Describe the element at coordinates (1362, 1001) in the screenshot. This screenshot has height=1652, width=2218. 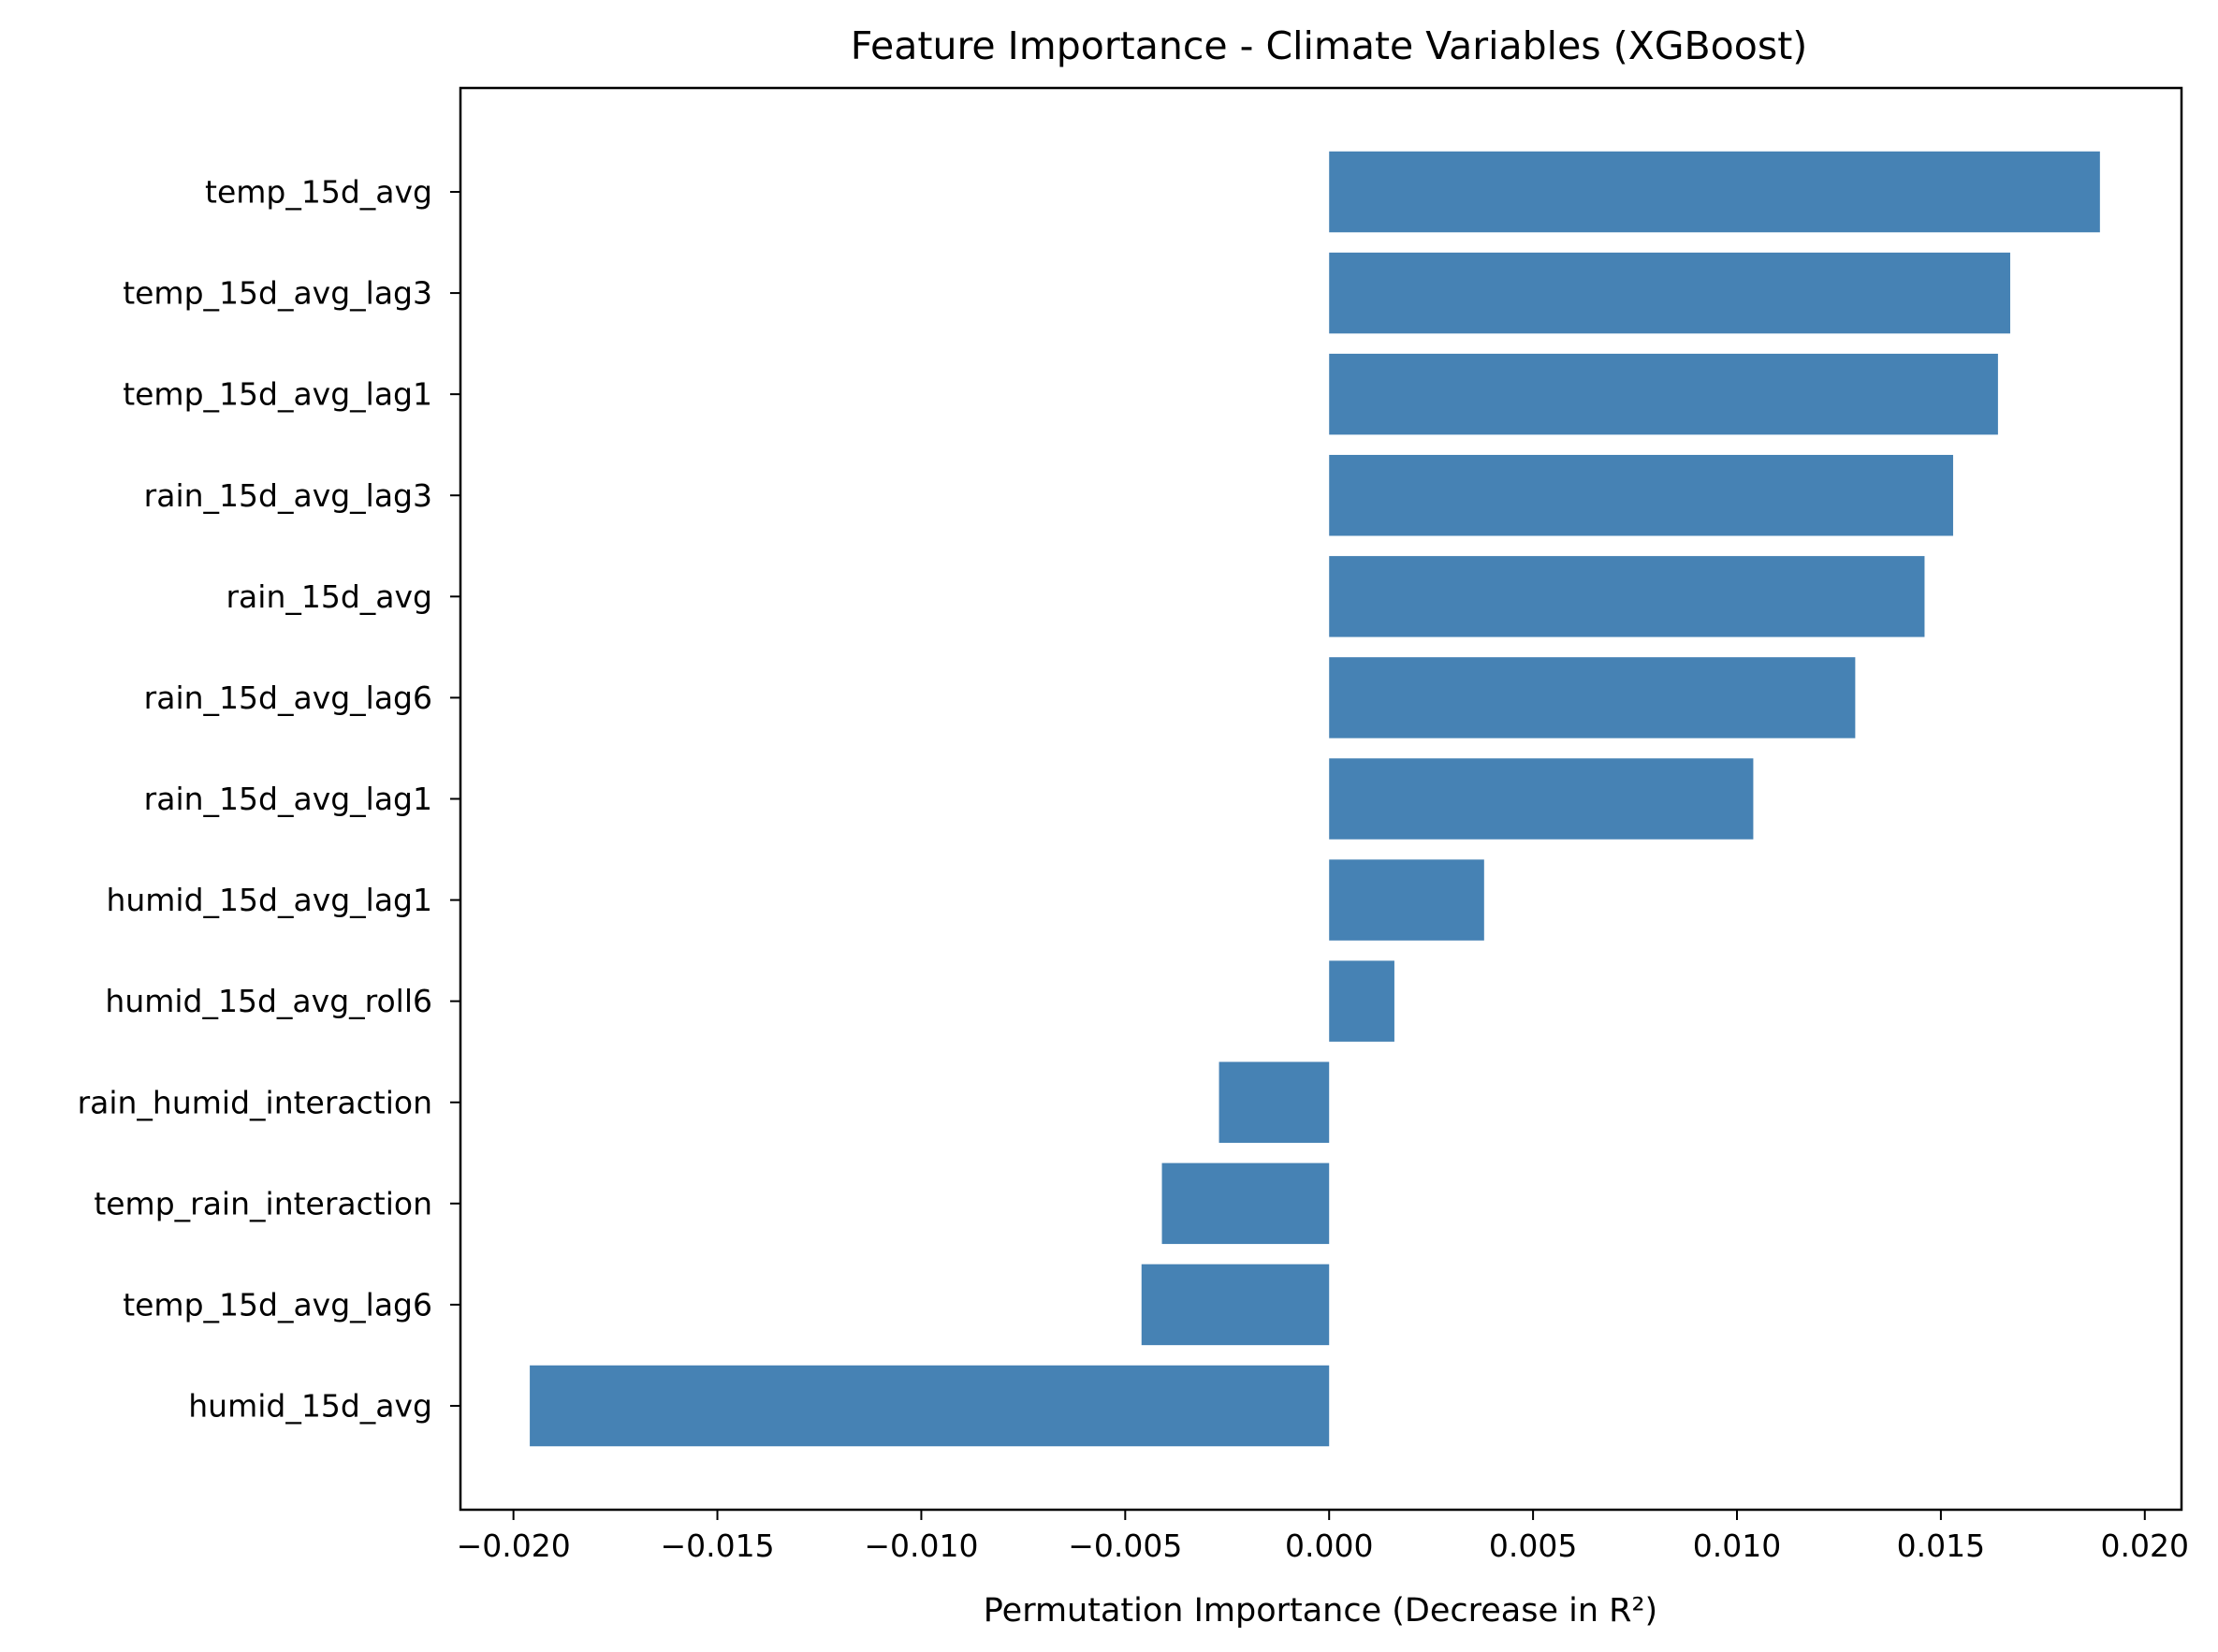
I see `bar-humid-15d-avg-roll6` at that location.